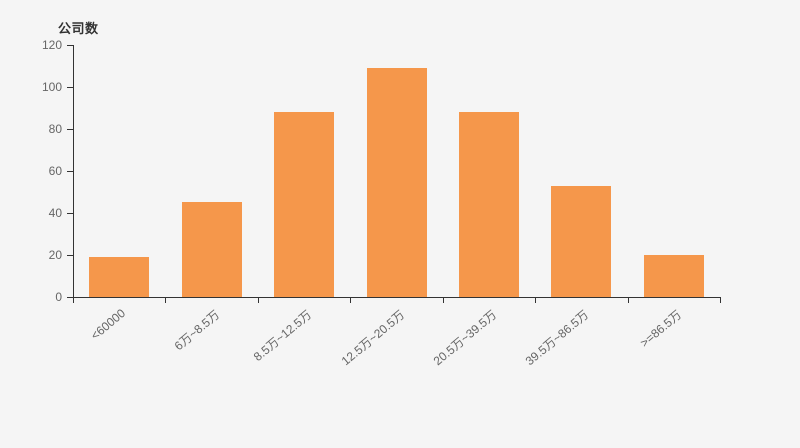  I want to click on y-axis-tick-label: 60, so click(55, 171).